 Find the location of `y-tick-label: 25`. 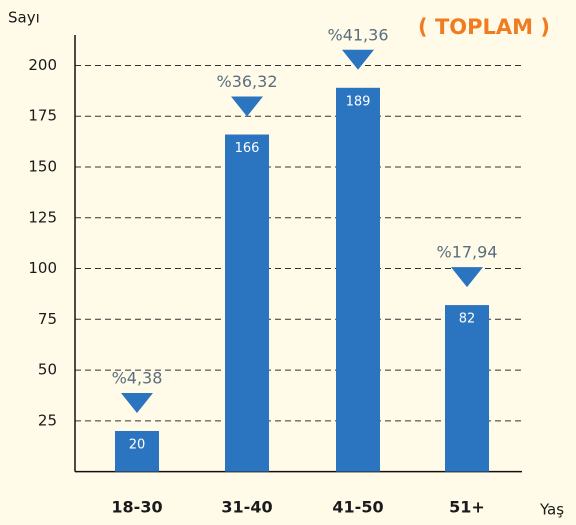

y-tick-label: 25 is located at coordinates (47, 420).